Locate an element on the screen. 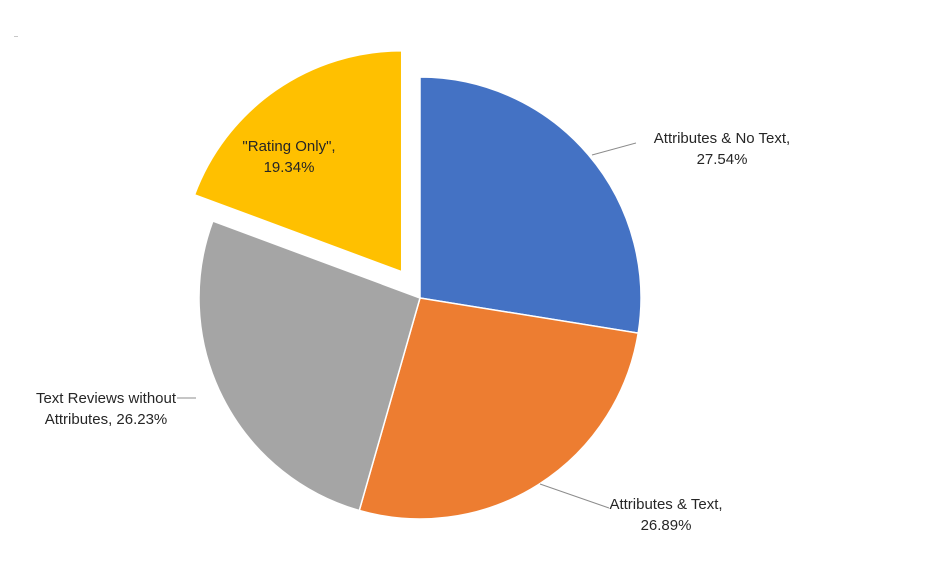 This screenshot has width=934, height=567. data-label-line: "Rating Only", is located at coordinates (288, 146).